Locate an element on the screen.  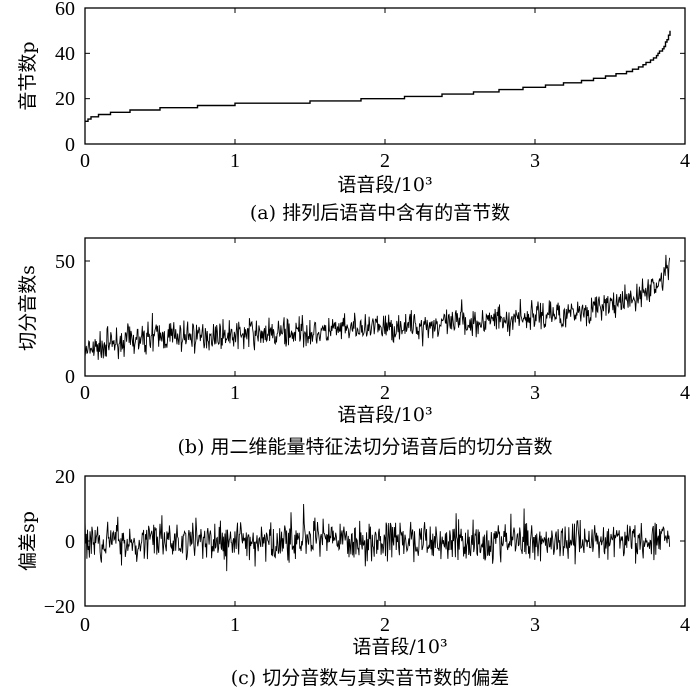
panel-a-xtick-label: 3 is located at coordinates (535, 161).